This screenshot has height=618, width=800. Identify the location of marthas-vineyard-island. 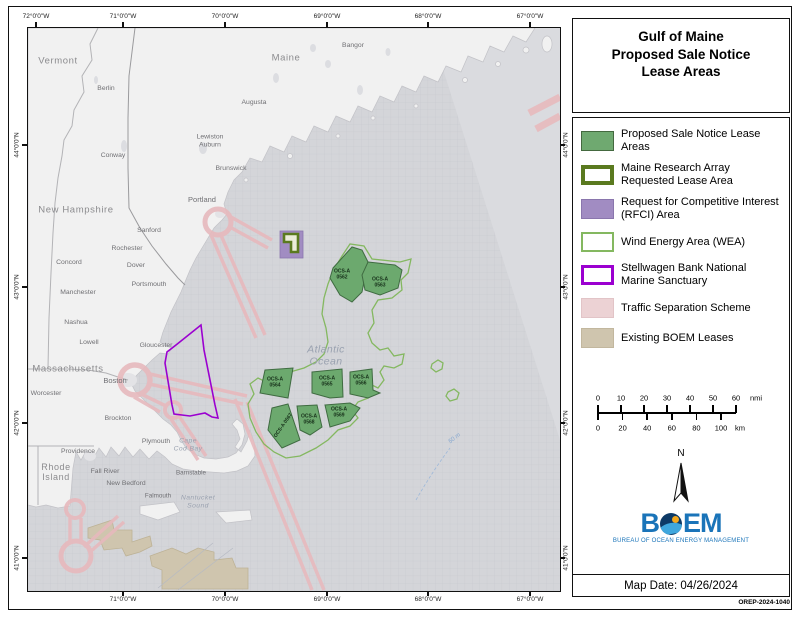
(160, 511).